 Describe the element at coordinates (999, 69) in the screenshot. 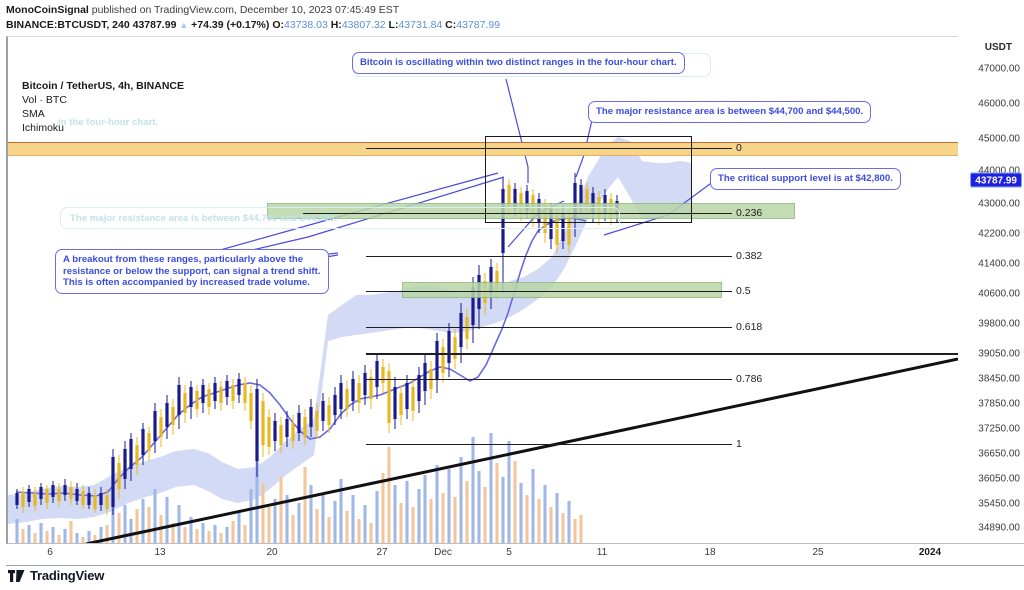

I see `price-tick-47000: 47000.00` at that location.